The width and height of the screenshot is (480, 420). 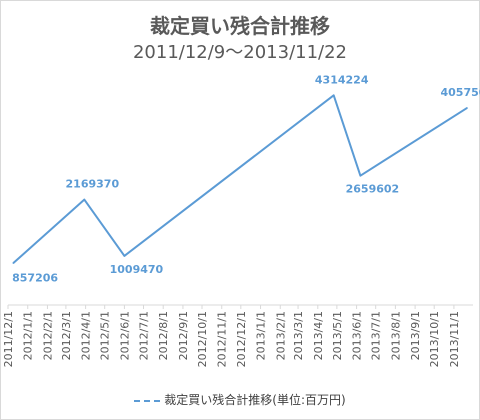 I want to click on legend: 裁定買い残合計推移(単位:百万円), so click(x=240, y=399).